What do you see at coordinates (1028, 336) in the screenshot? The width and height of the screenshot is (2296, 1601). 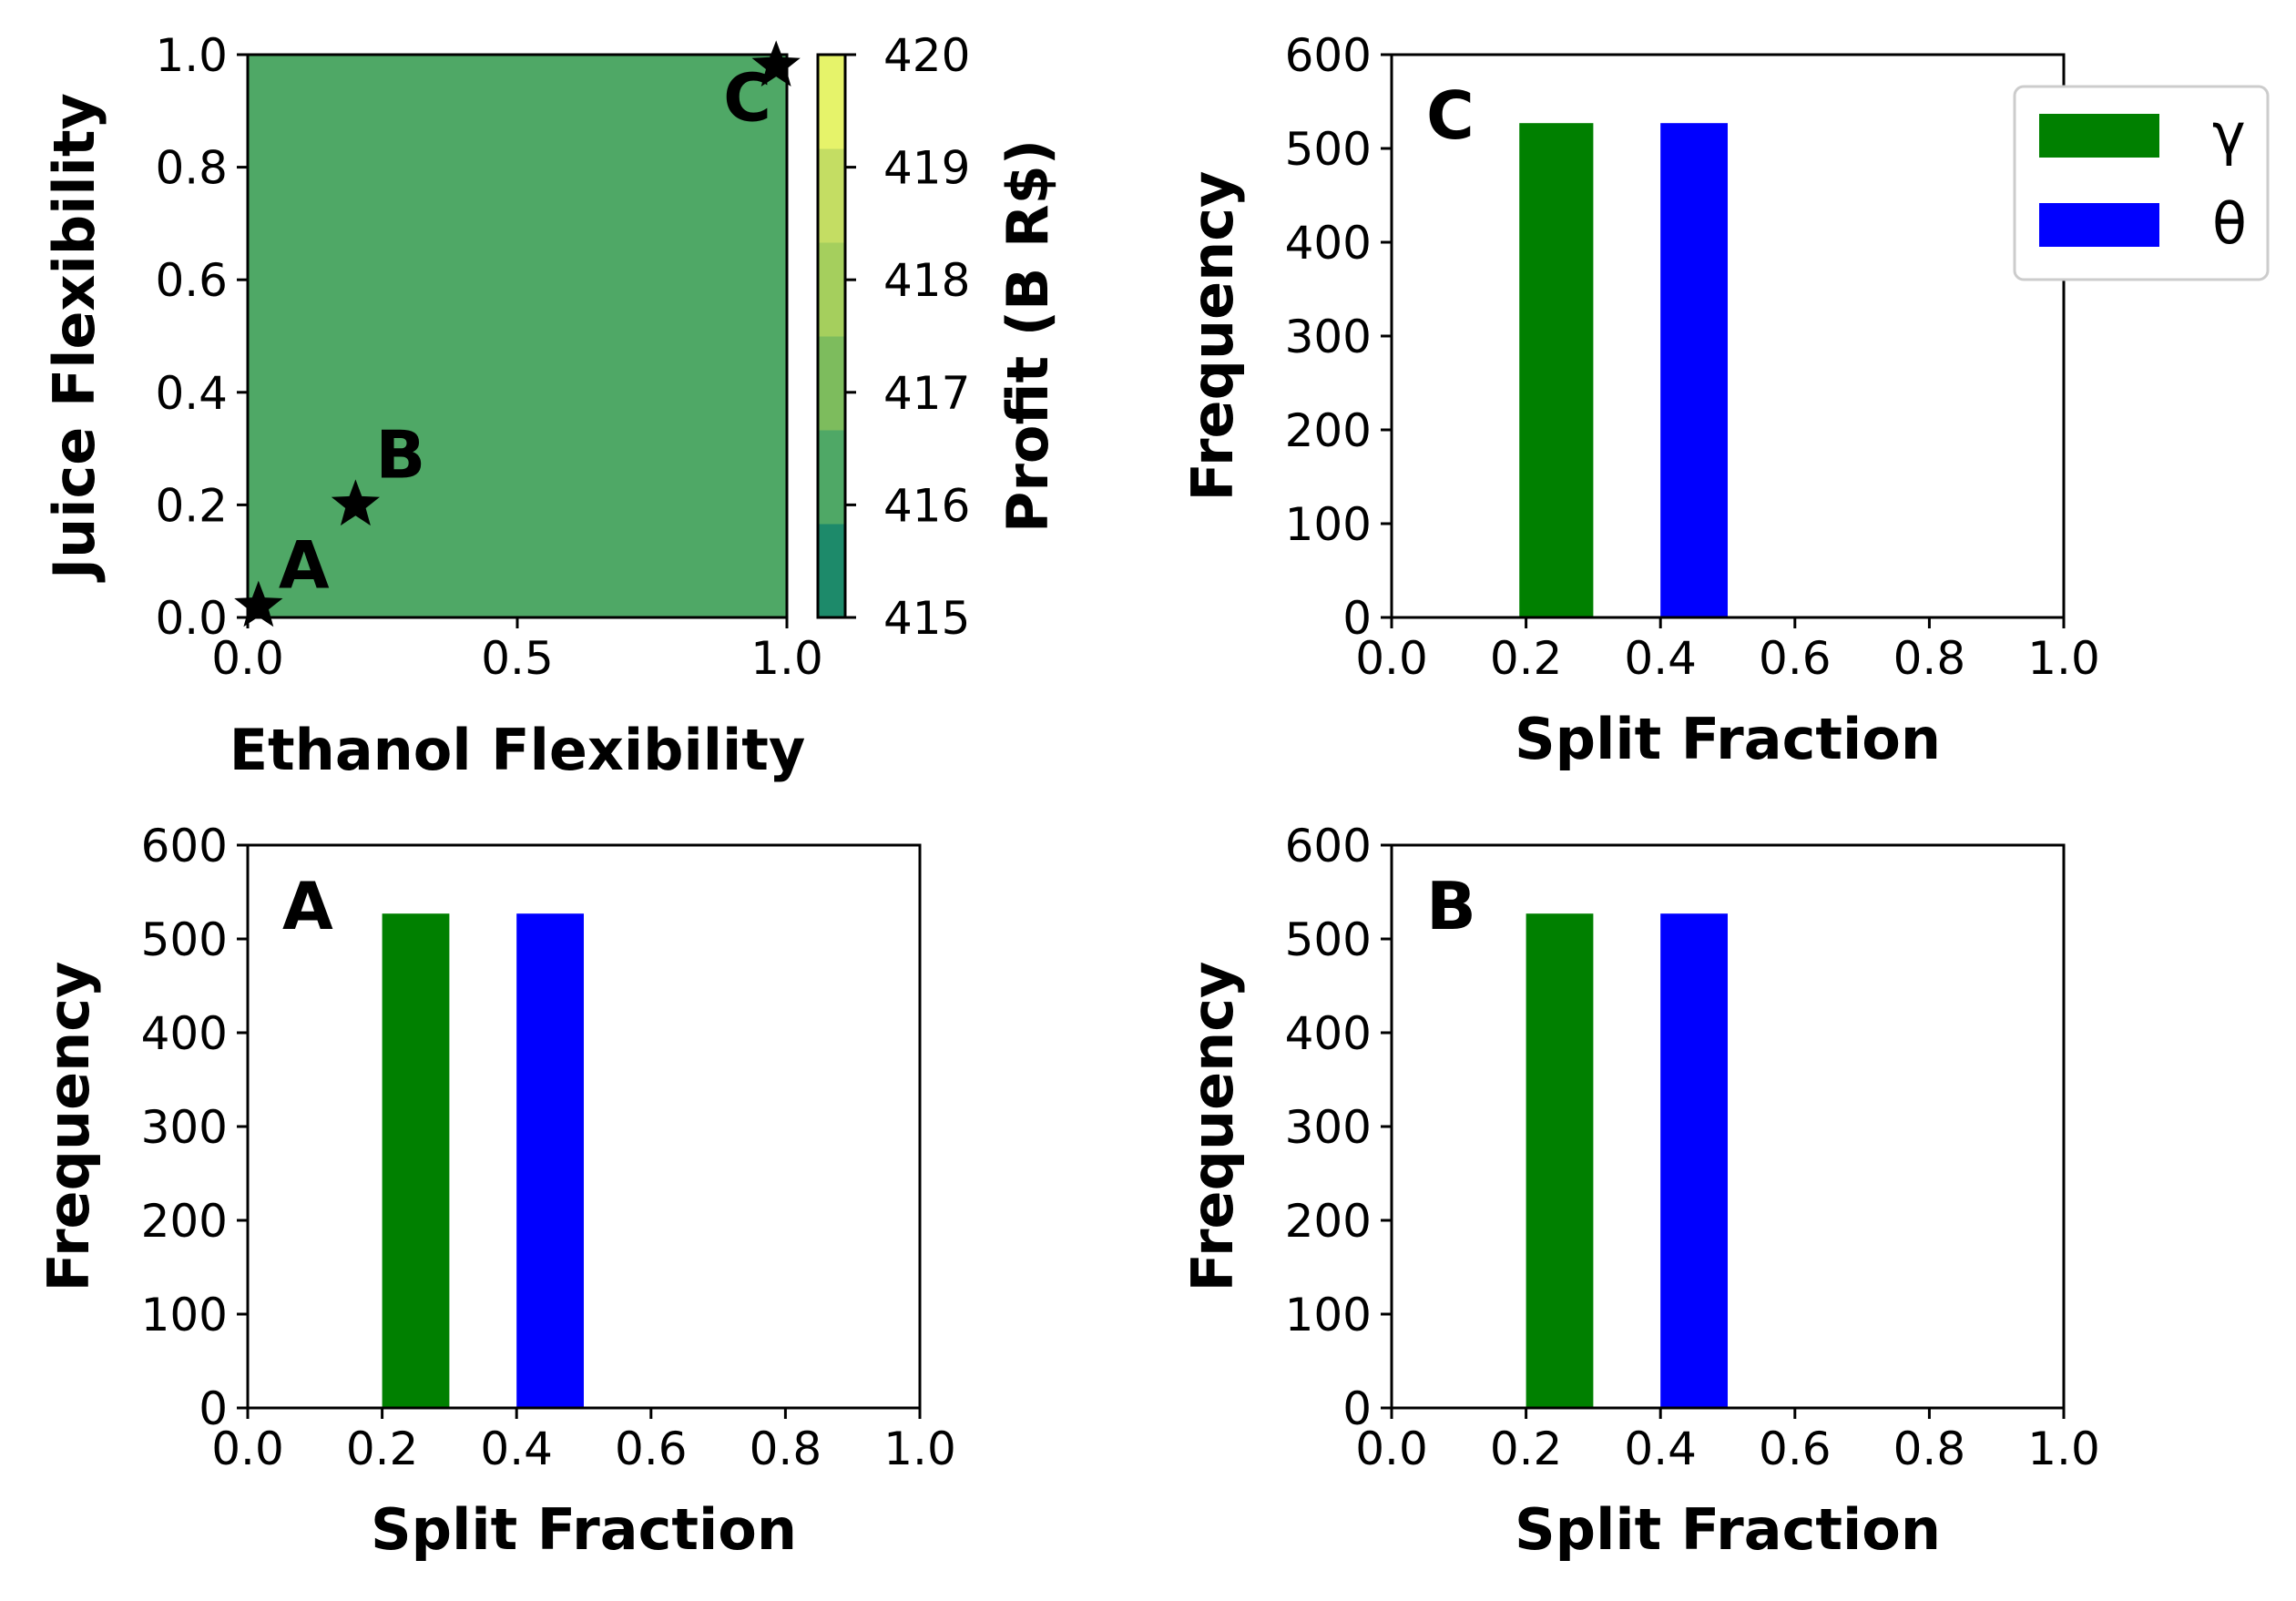 I see `colorbar-label: Profit (B R$)` at bounding box center [1028, 336].